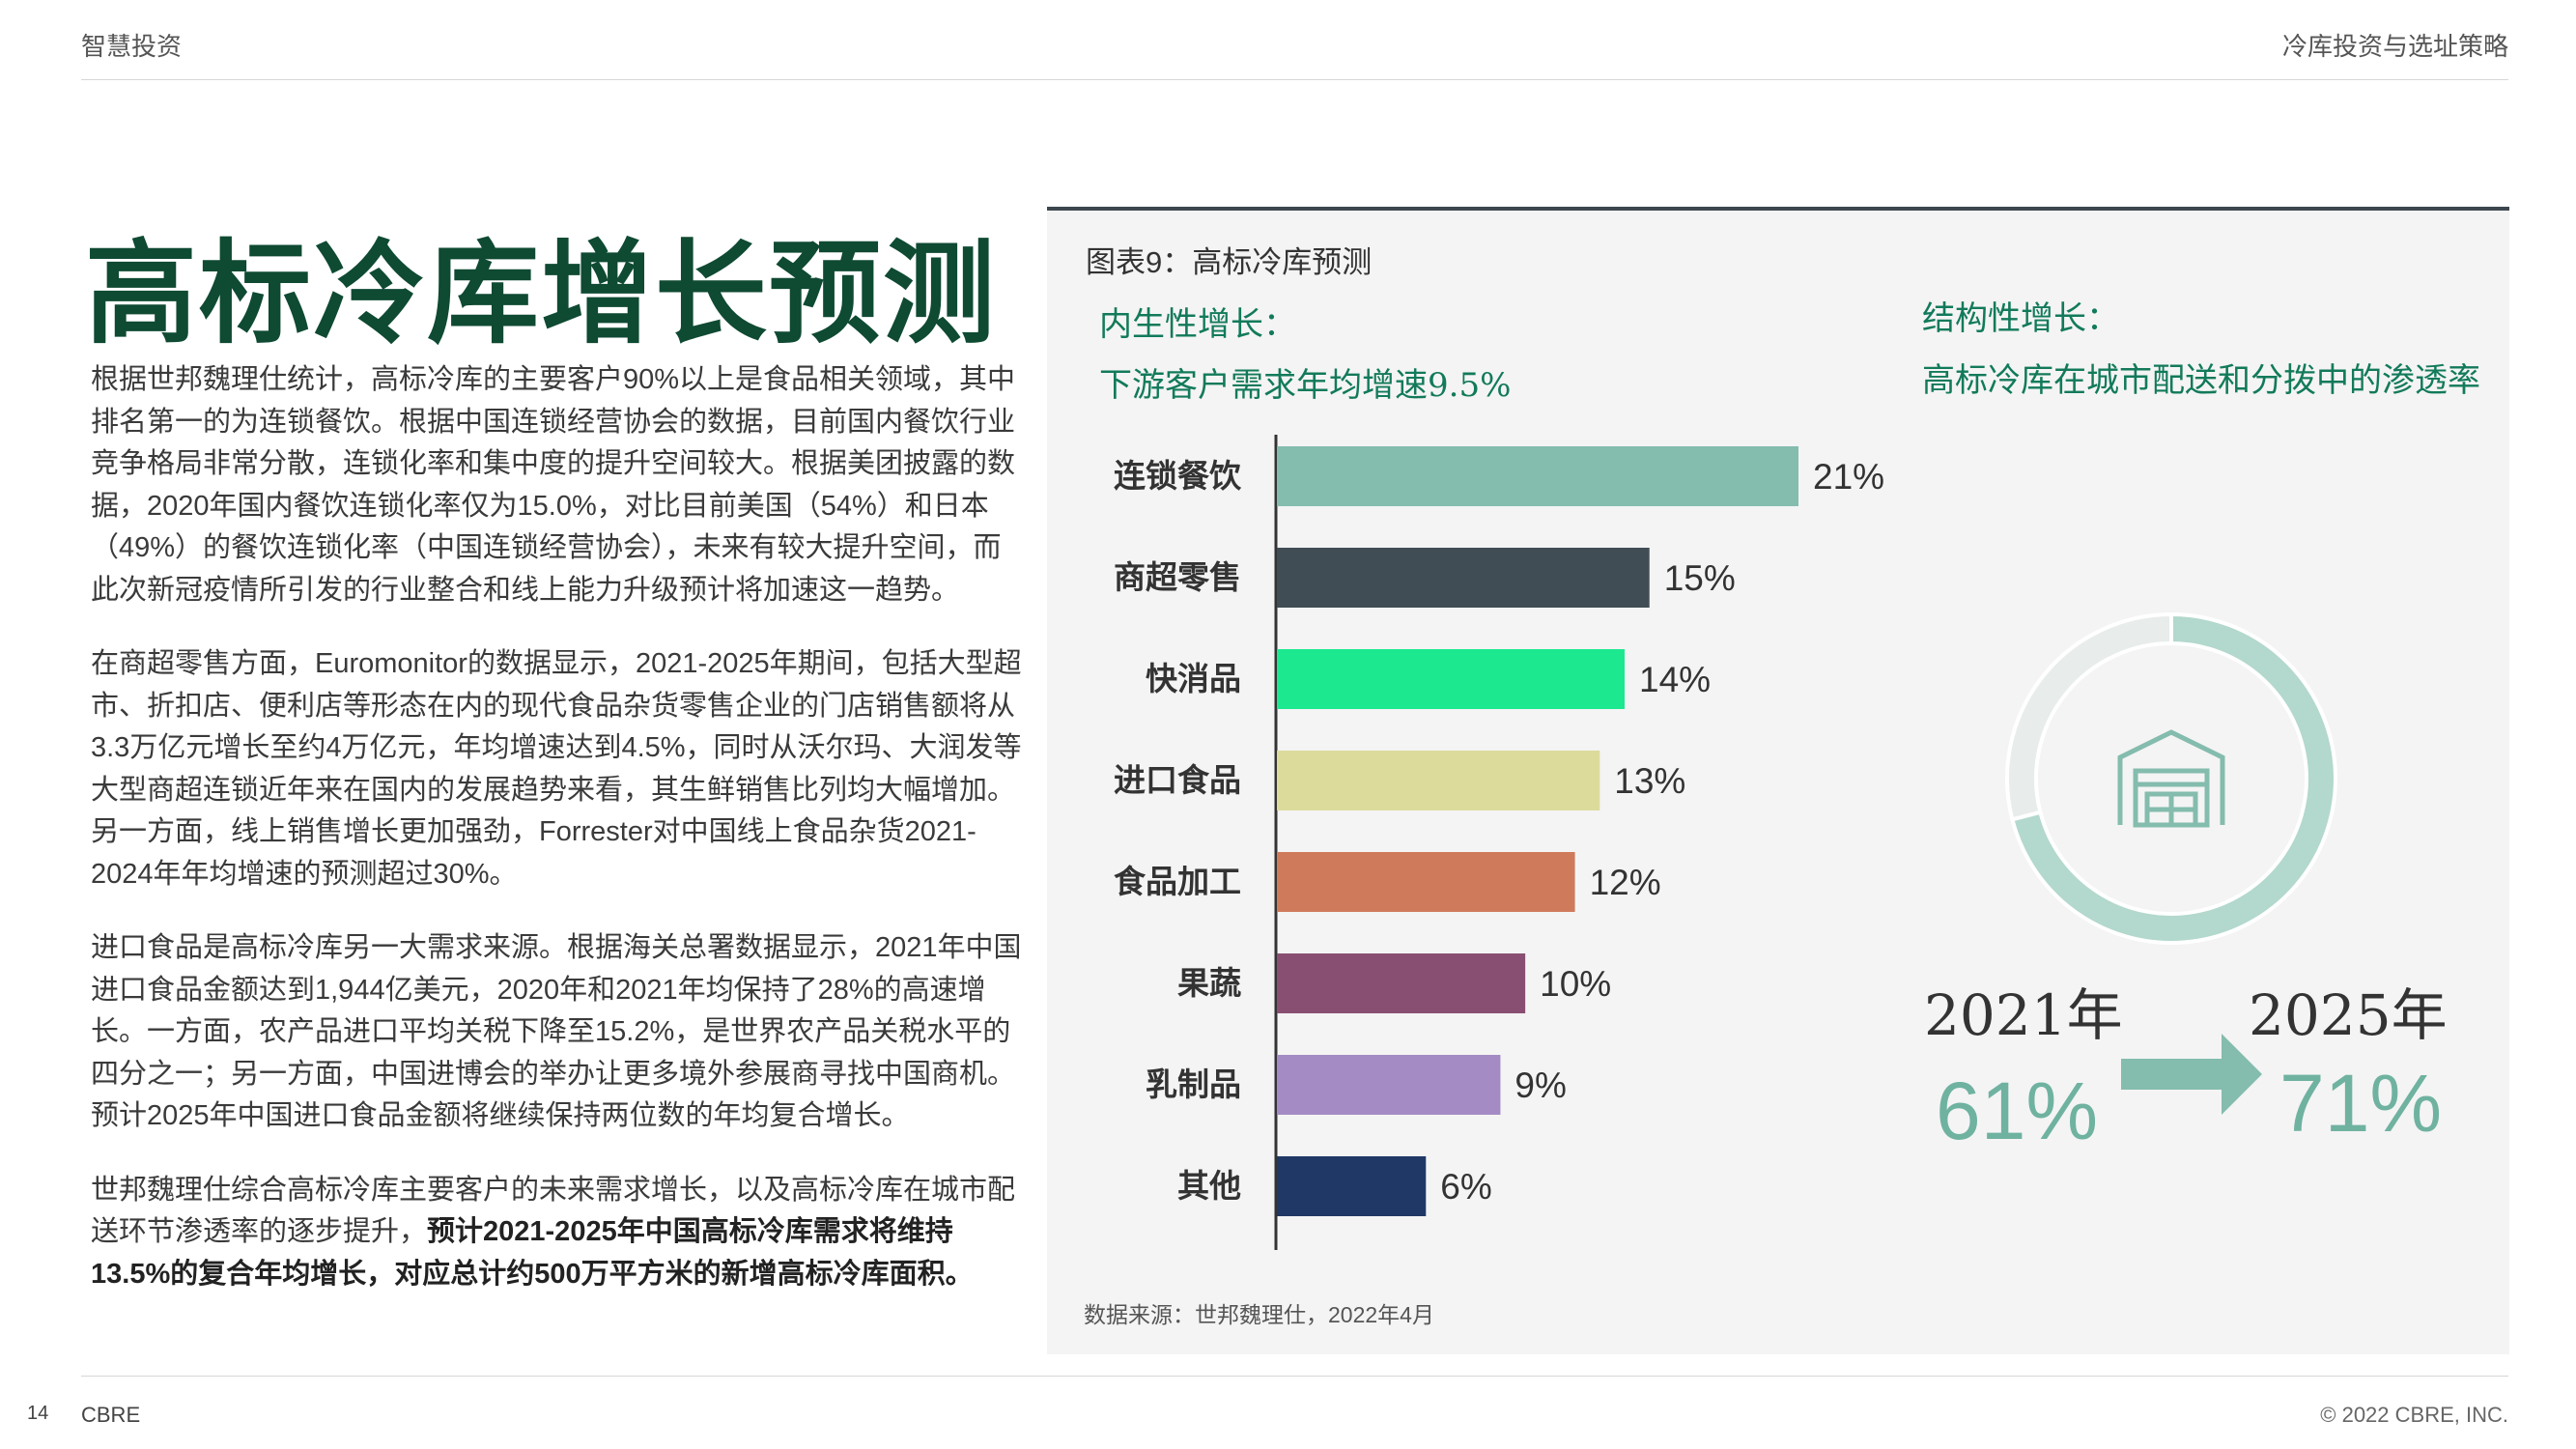  I want to click on data-source: 数据来源：世邦魏理仕，2022年4月, so click(1259, 1314).